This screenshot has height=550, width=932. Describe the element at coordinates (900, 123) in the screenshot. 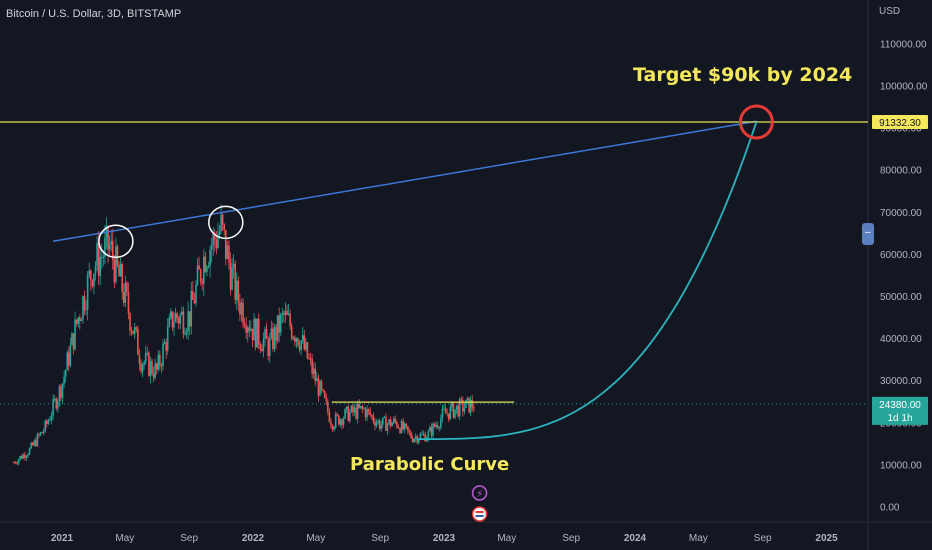

I see `target-price-label: 91332.30` at that location.